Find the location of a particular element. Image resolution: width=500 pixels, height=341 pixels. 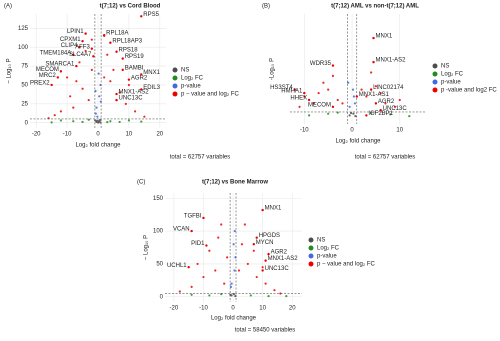

legend-label: NS is located at coordinates (185, 71).